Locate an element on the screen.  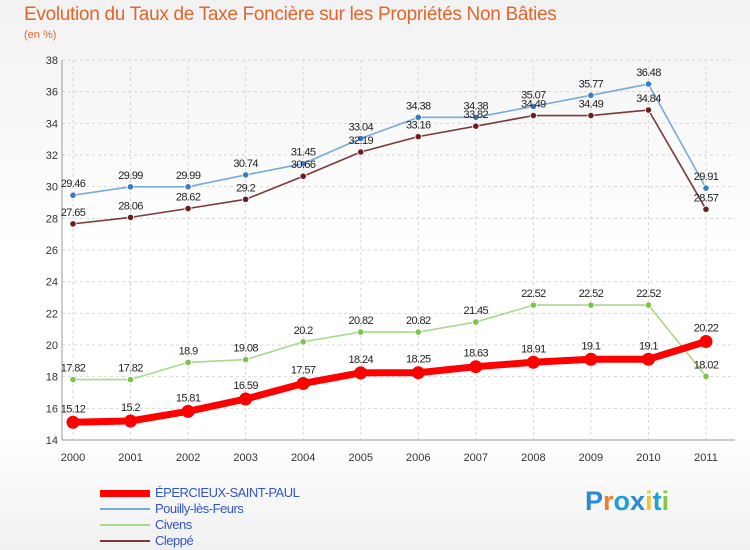
x-tick-label: 2002 is located at coordinates (188, 458).